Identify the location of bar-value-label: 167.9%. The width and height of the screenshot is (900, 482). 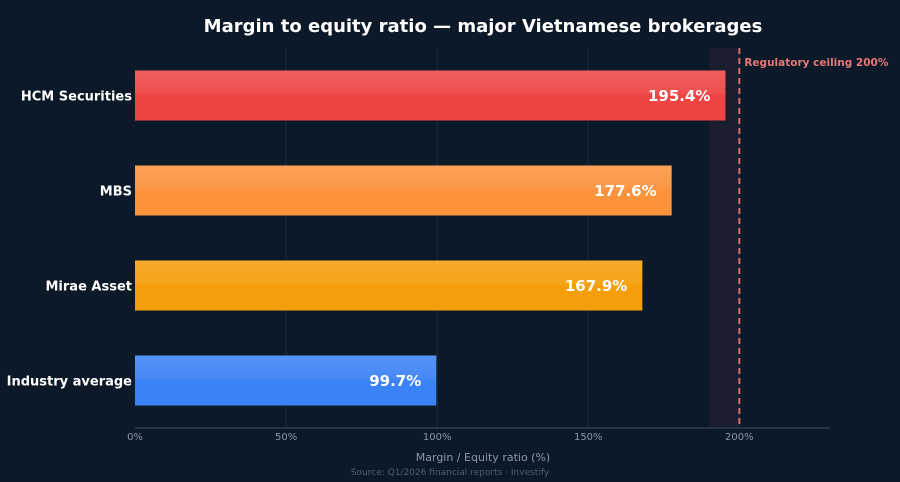
(596, 286).